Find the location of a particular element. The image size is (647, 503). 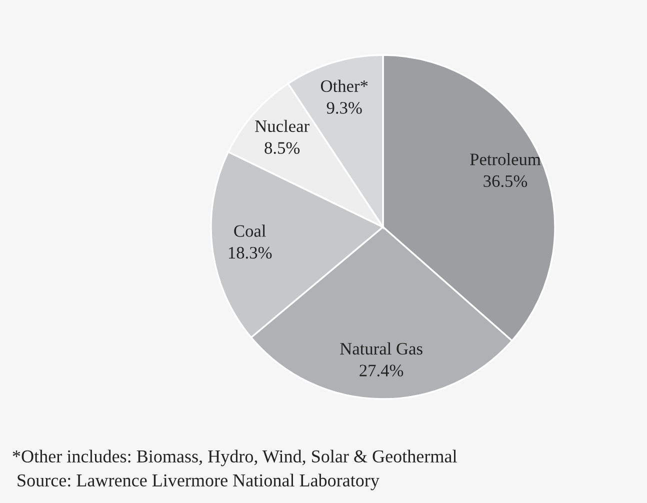

slice-label: Other* is located at coordinates (344, 86).